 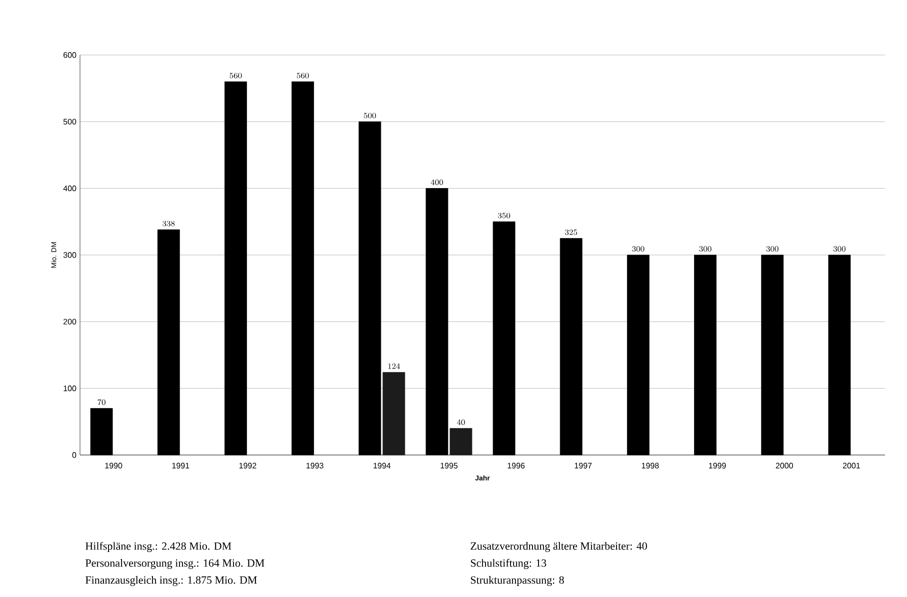 I want to click on x-tick-label: 1996, so click(x=516, y=465).